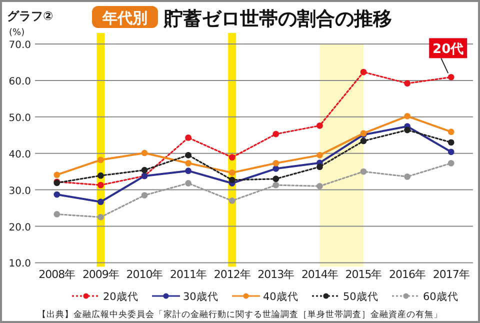 The width and height of the screenshot is (480, 323). Describe the element at coordinates (120, 296) in the screenshot. I see `legend-label: 20歳代` at that location.